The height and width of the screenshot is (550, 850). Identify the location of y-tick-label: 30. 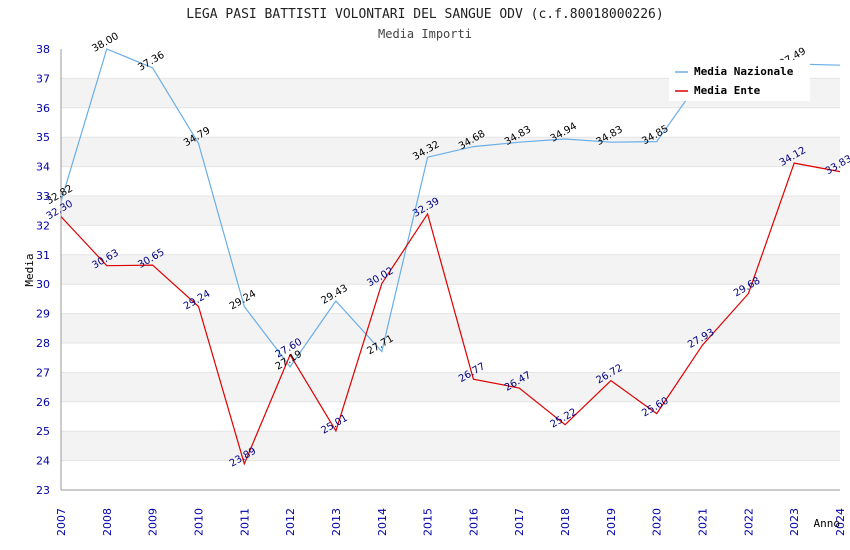
(43, 284).